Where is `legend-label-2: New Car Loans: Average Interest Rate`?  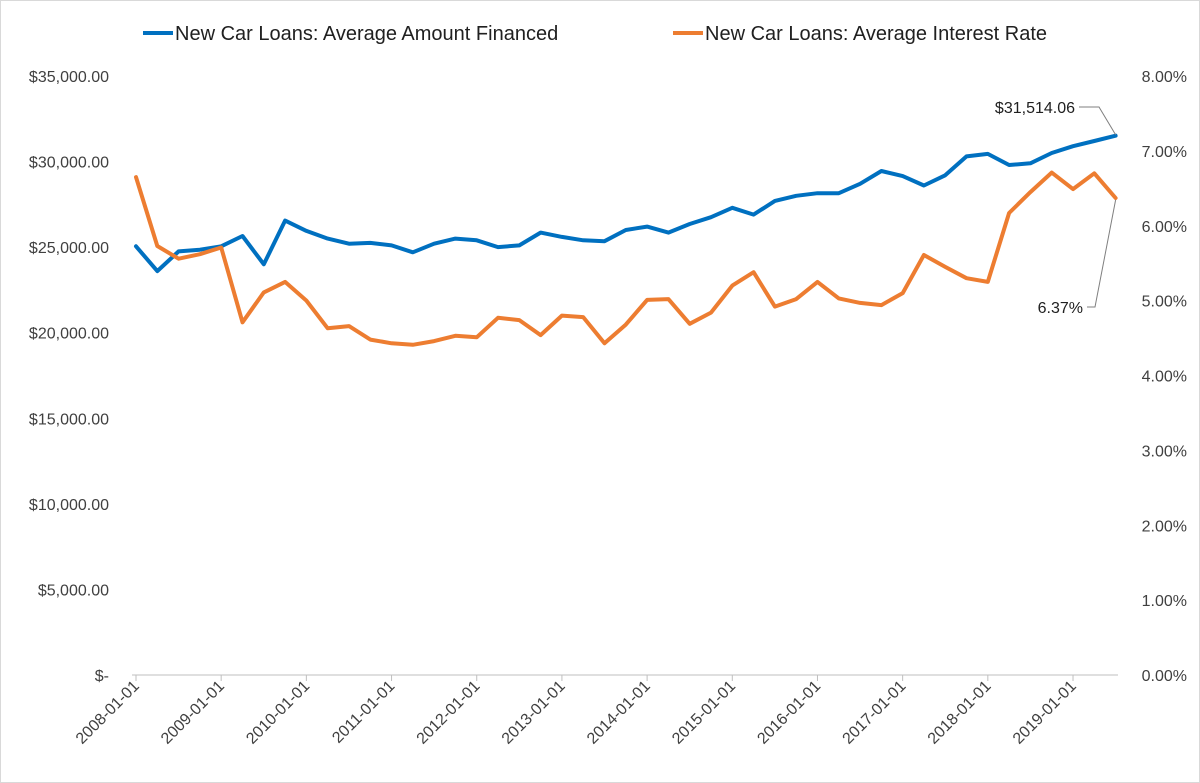 legend-label-2: New Car Loans: Average Interest Rate is located at coordinates (876, 34).